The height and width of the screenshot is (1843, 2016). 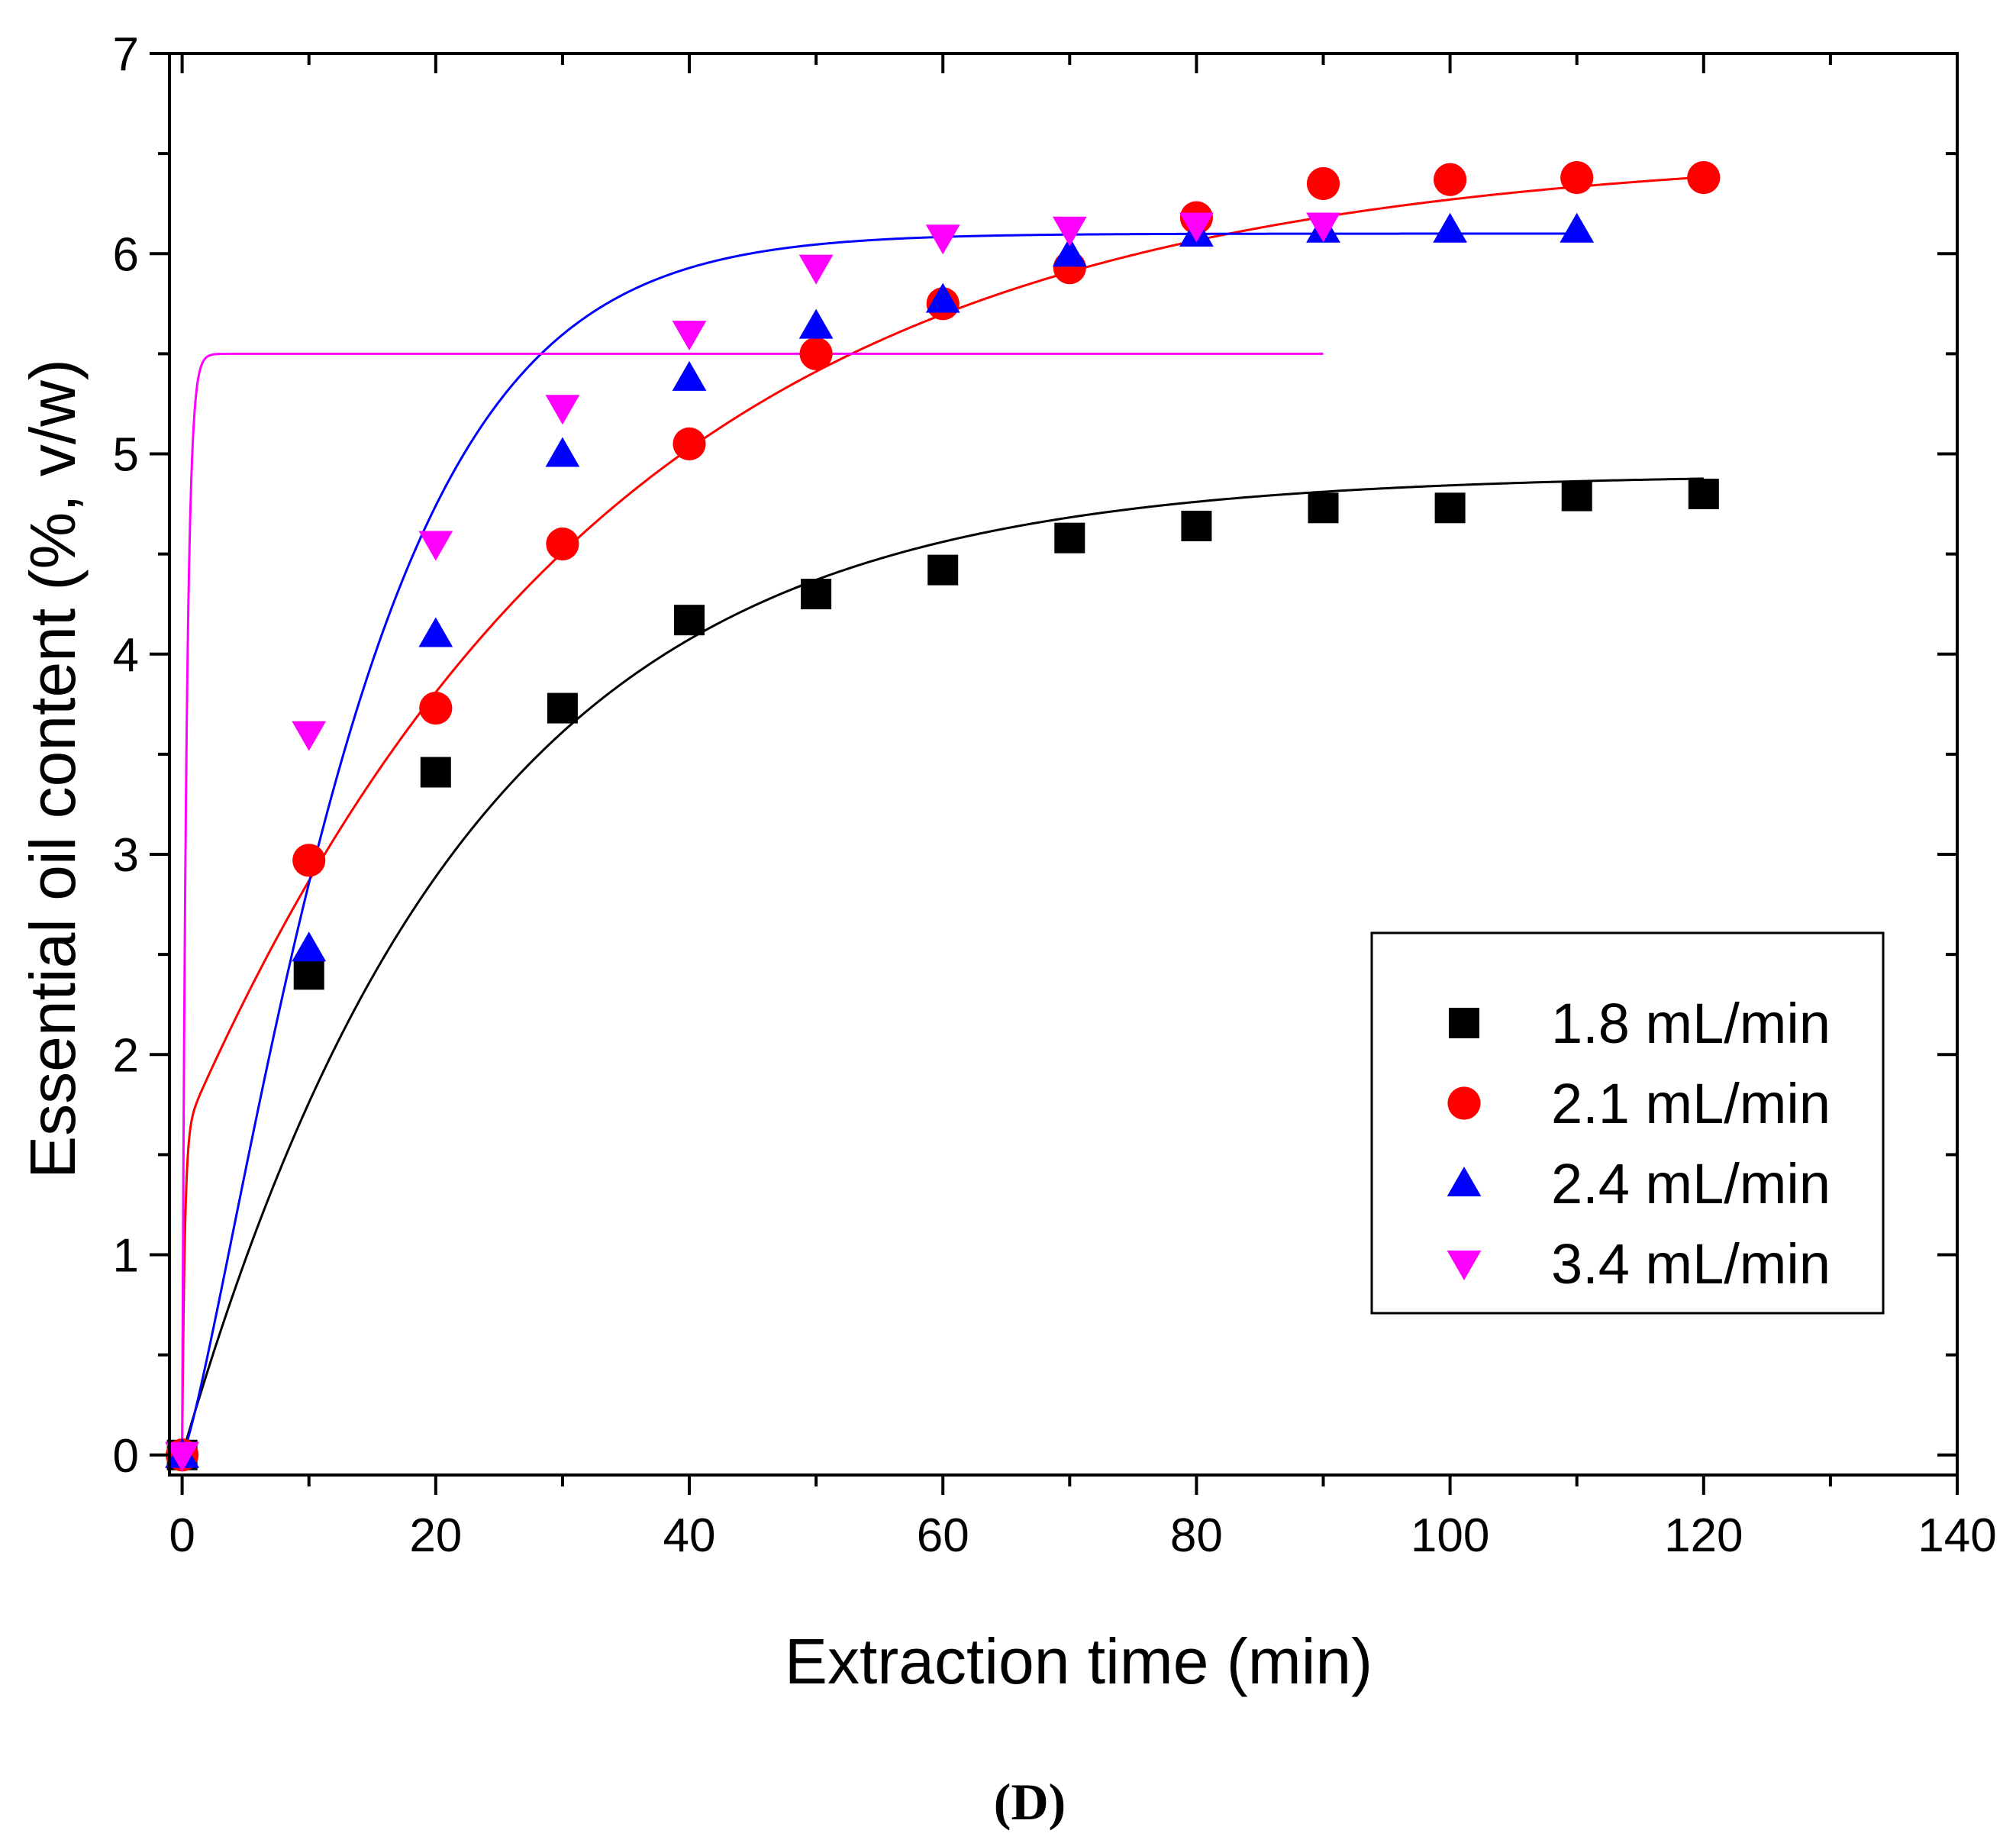 I want to click on x-axis-title: Extraction time (min), so click(x=1078, y=1661).